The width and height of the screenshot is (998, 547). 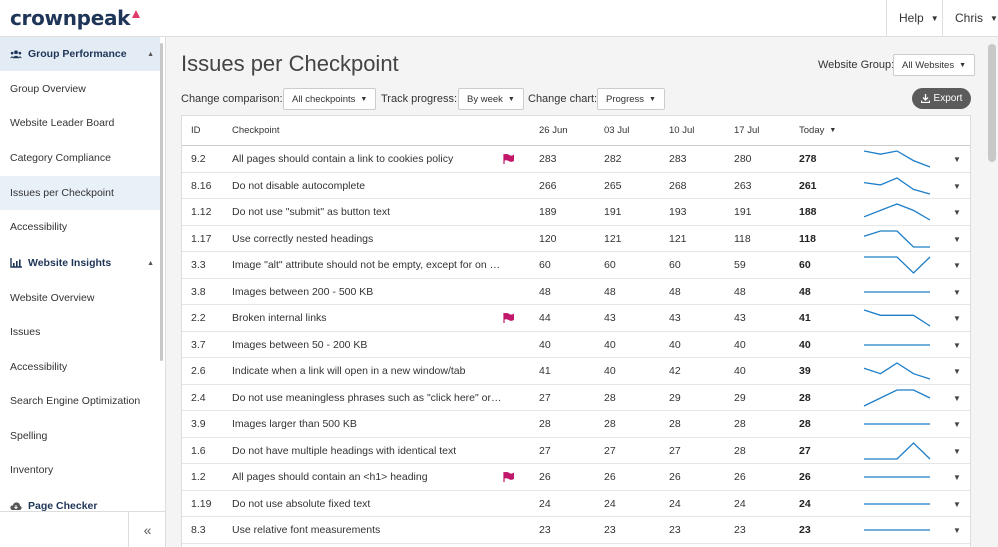 What do you see at coordinates (948, 98) in the screenshot?
I see `export-label: Export` at bounding box center [948, 98].